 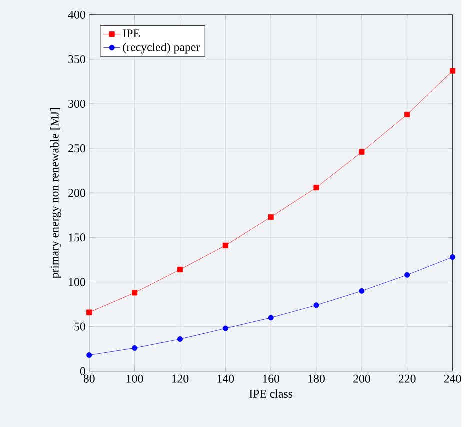 I want to click on x-axis-title: IPE class, so click(x=271, y=394).